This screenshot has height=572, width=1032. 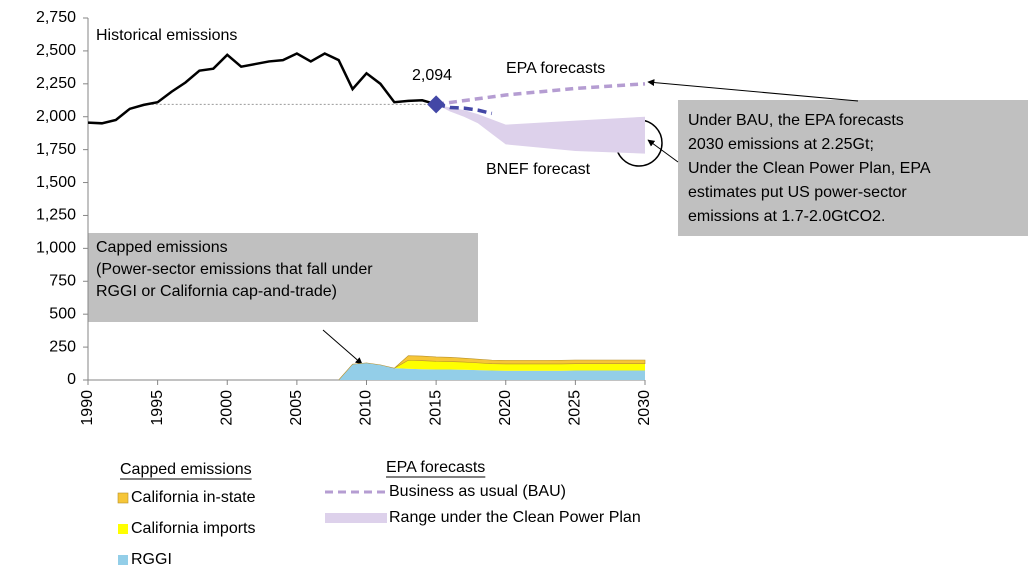 I want to click on legend-label: Business as usual (BAU), so click(x=477, y=491).